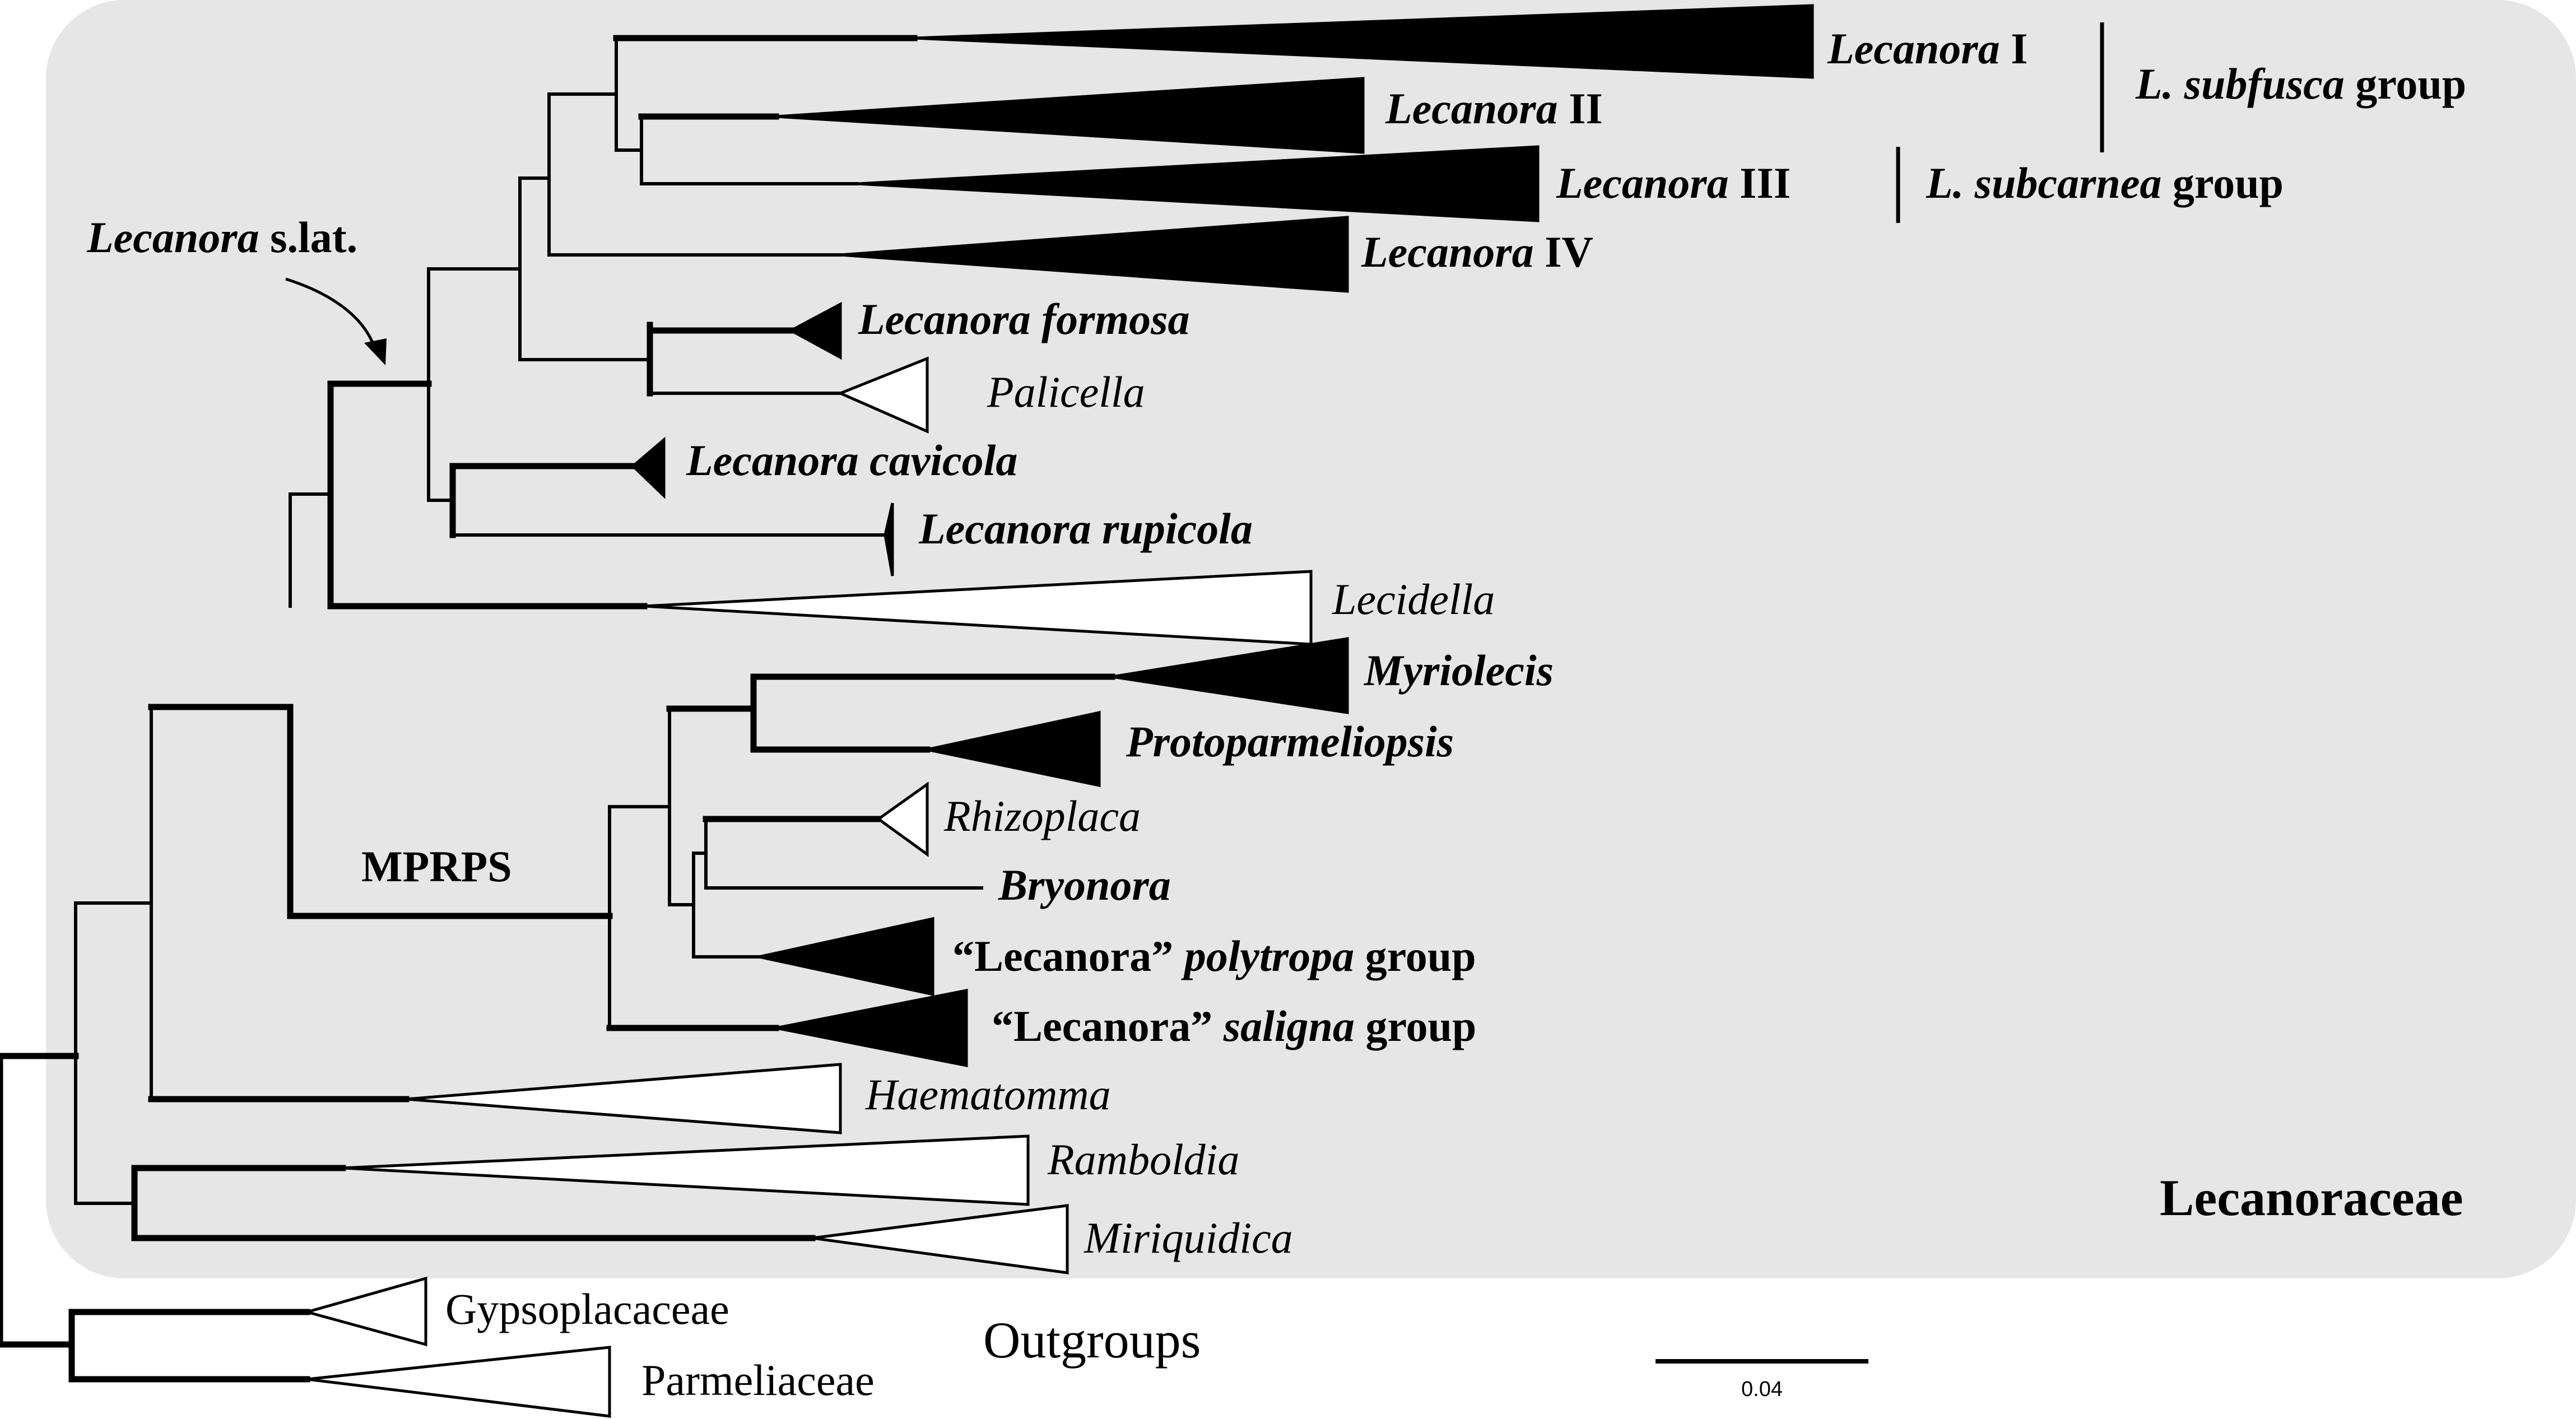  I want to click on label-palicella: Palicella, so click(1066, 391).